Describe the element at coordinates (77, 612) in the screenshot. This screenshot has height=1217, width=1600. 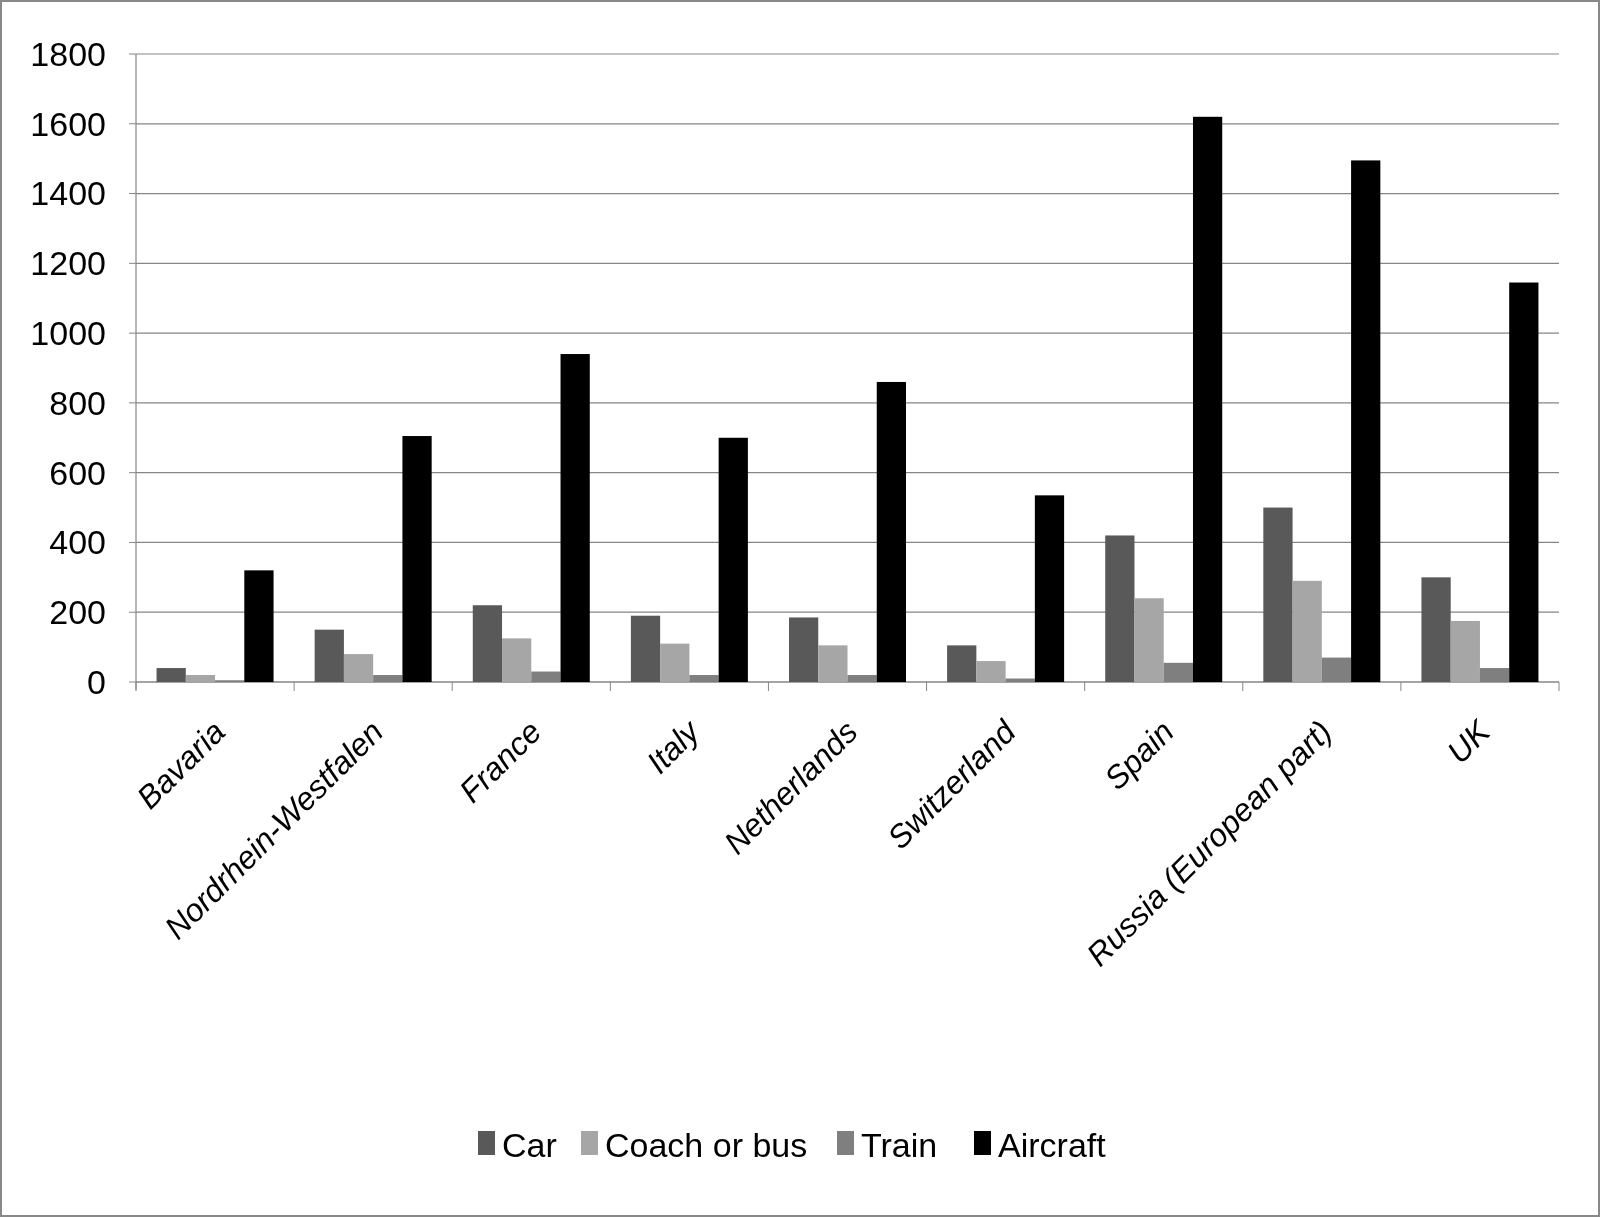
I see `y-tick-label: 200` at that location.